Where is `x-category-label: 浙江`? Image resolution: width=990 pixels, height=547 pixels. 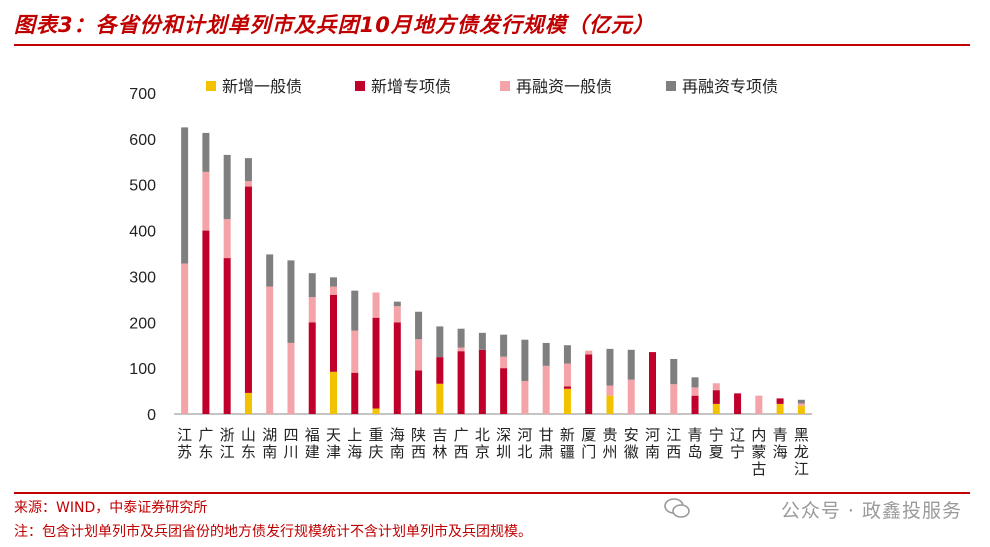 x-category-label: 浙江 is located at coordinates (227, 443).